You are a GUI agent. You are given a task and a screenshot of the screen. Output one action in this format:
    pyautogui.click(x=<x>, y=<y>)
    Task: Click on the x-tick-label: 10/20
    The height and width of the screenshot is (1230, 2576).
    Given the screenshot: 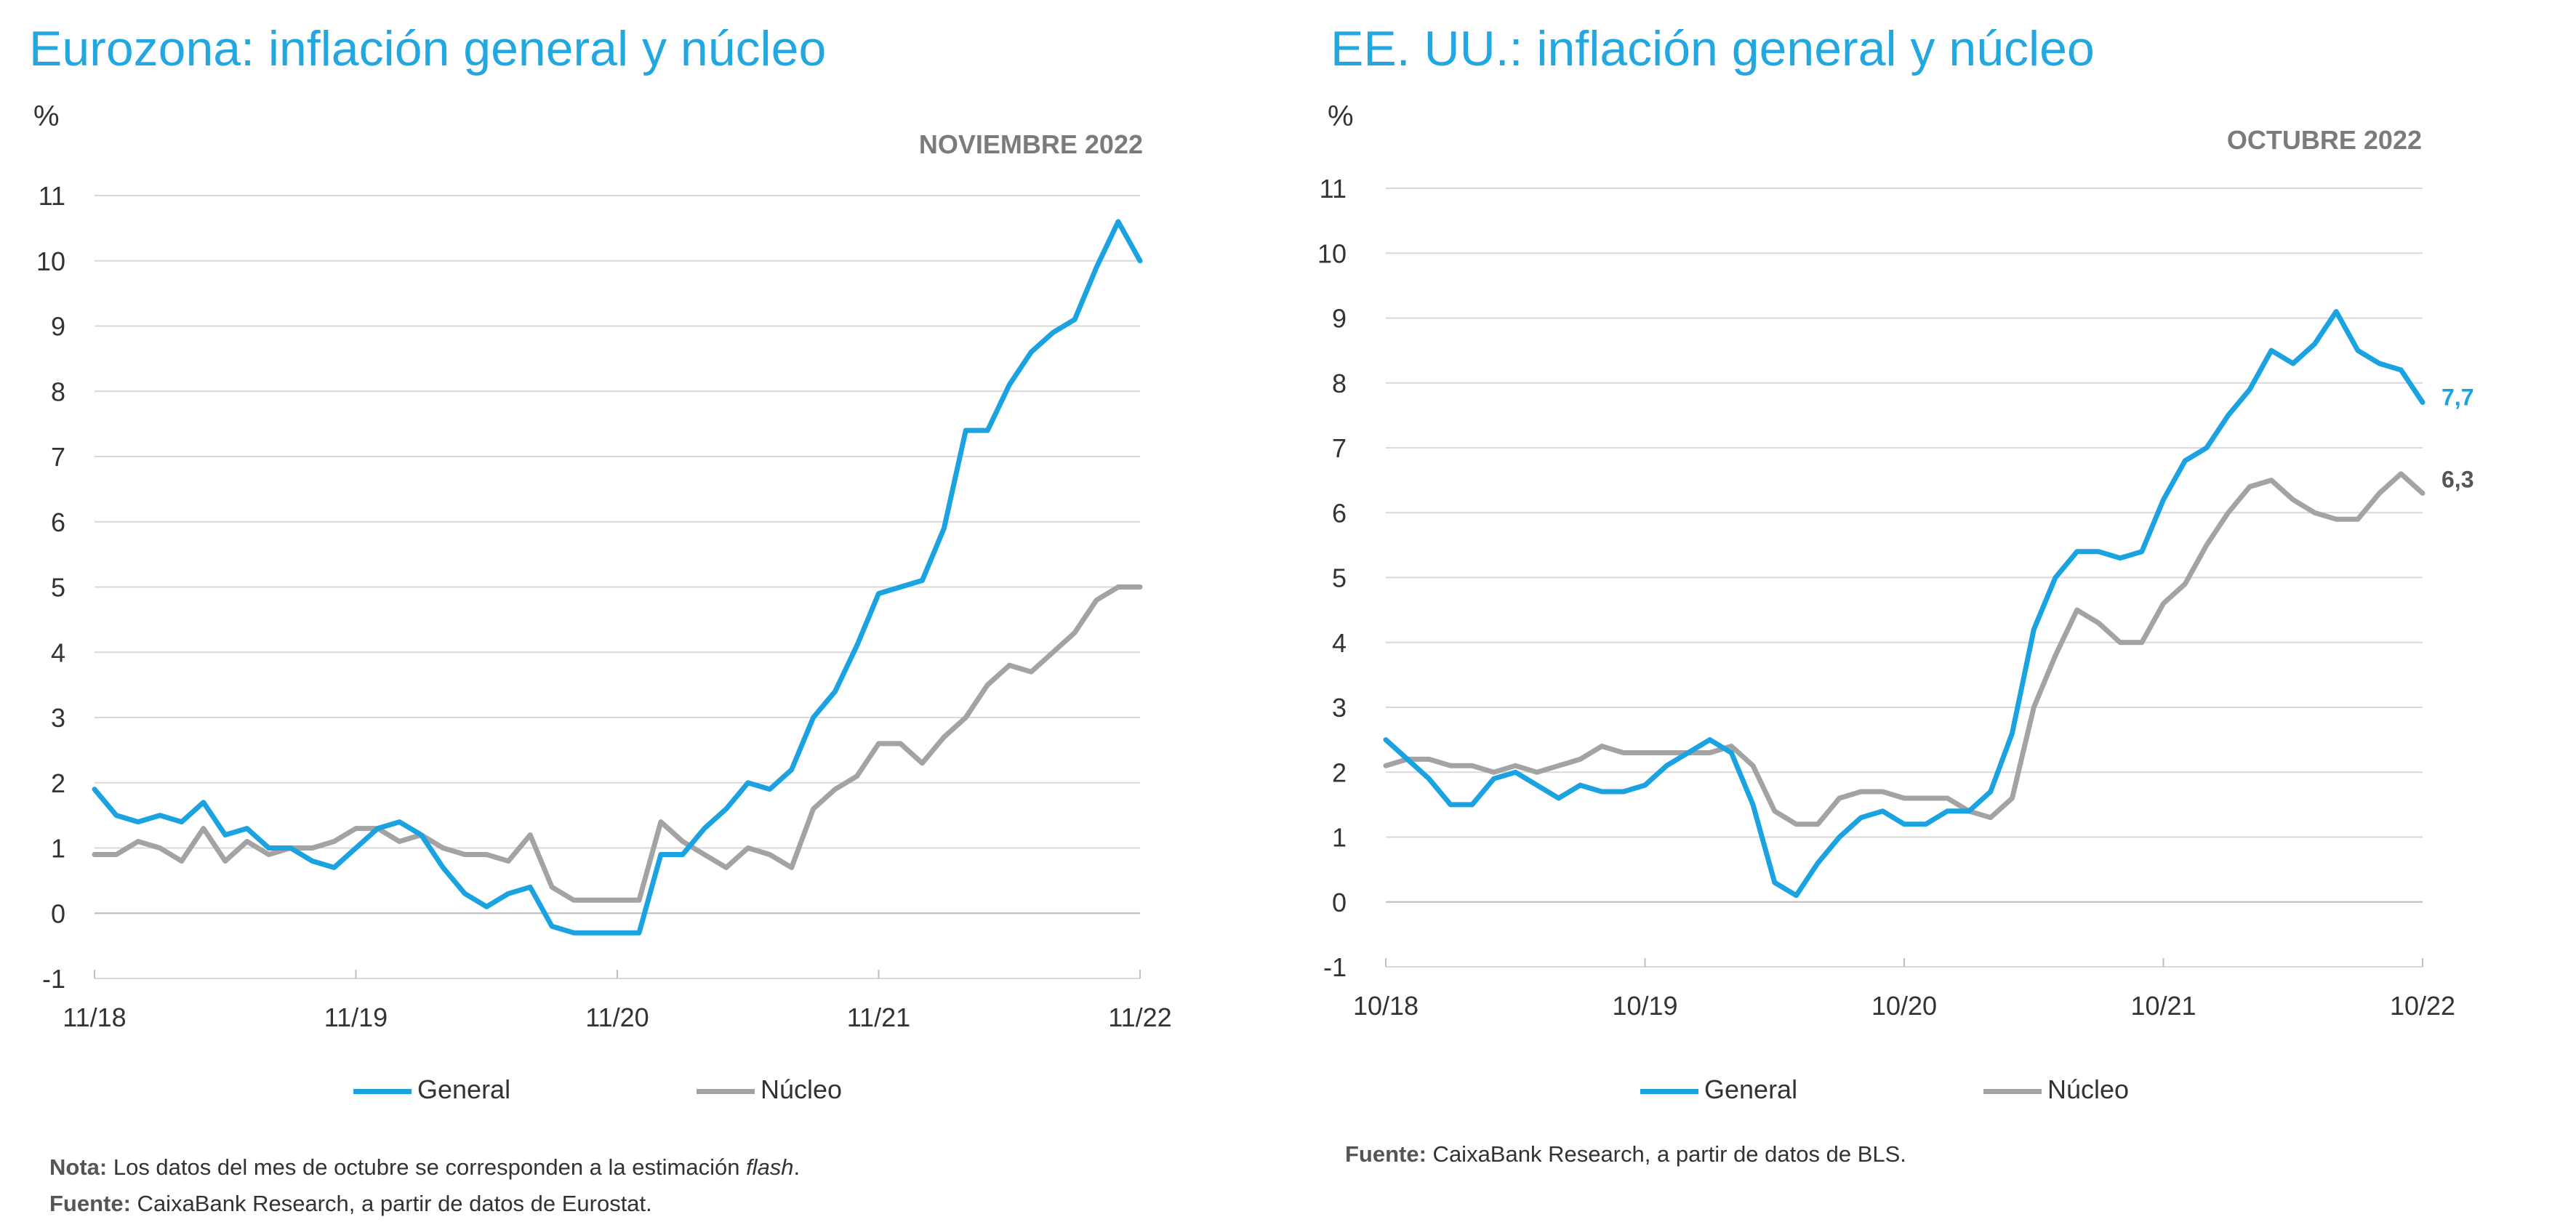 What is the action you would take?
    pyautogui.click(x=1904, y=1006)
    